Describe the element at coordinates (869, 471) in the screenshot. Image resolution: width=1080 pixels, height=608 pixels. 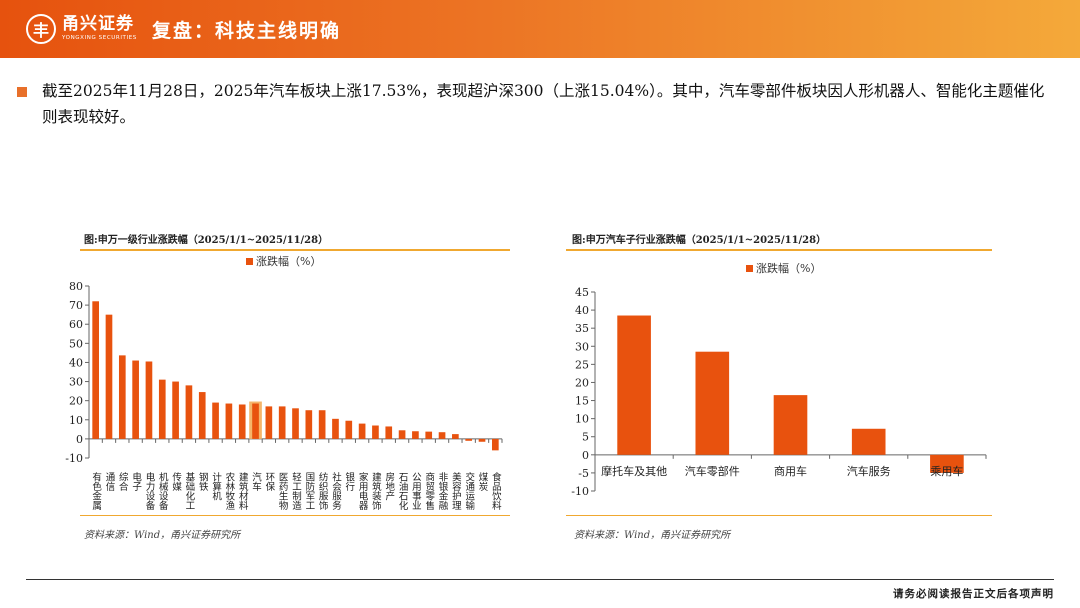
I see `right-x-tick-label: 汽车服务` at that location.